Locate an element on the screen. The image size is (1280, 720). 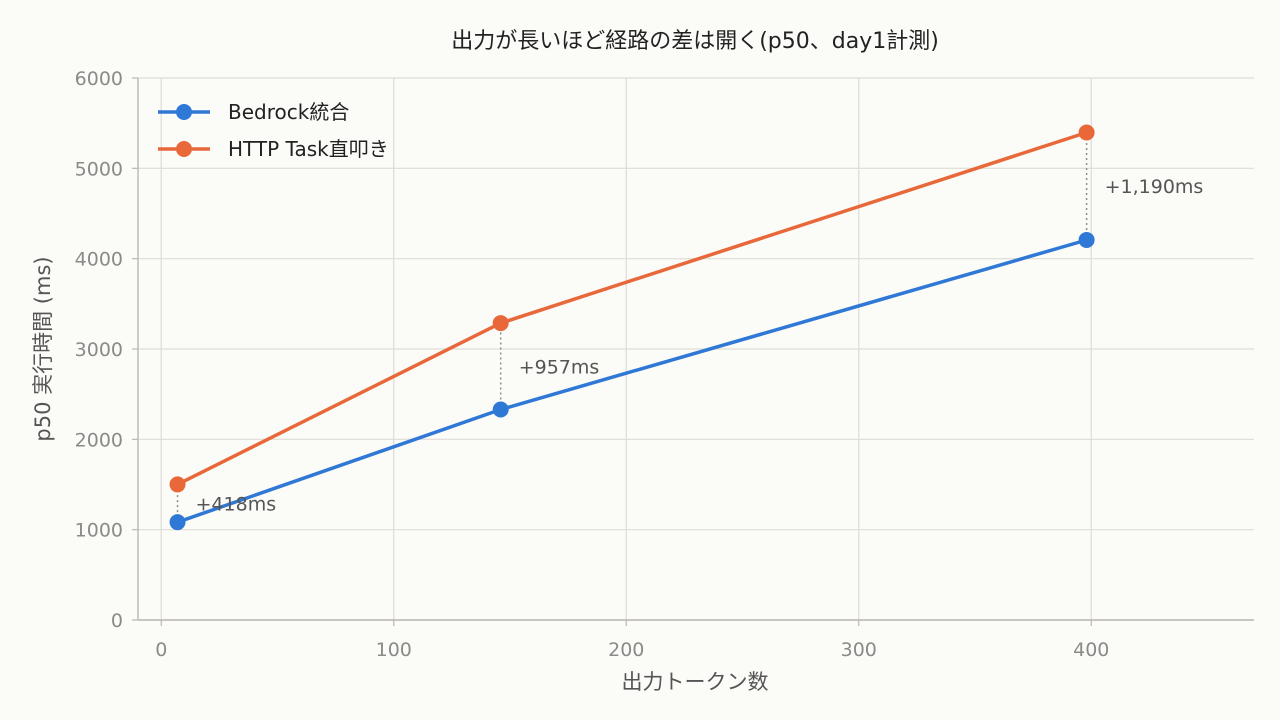
x-tick-label: 200 is located at coordinates (626, 650).